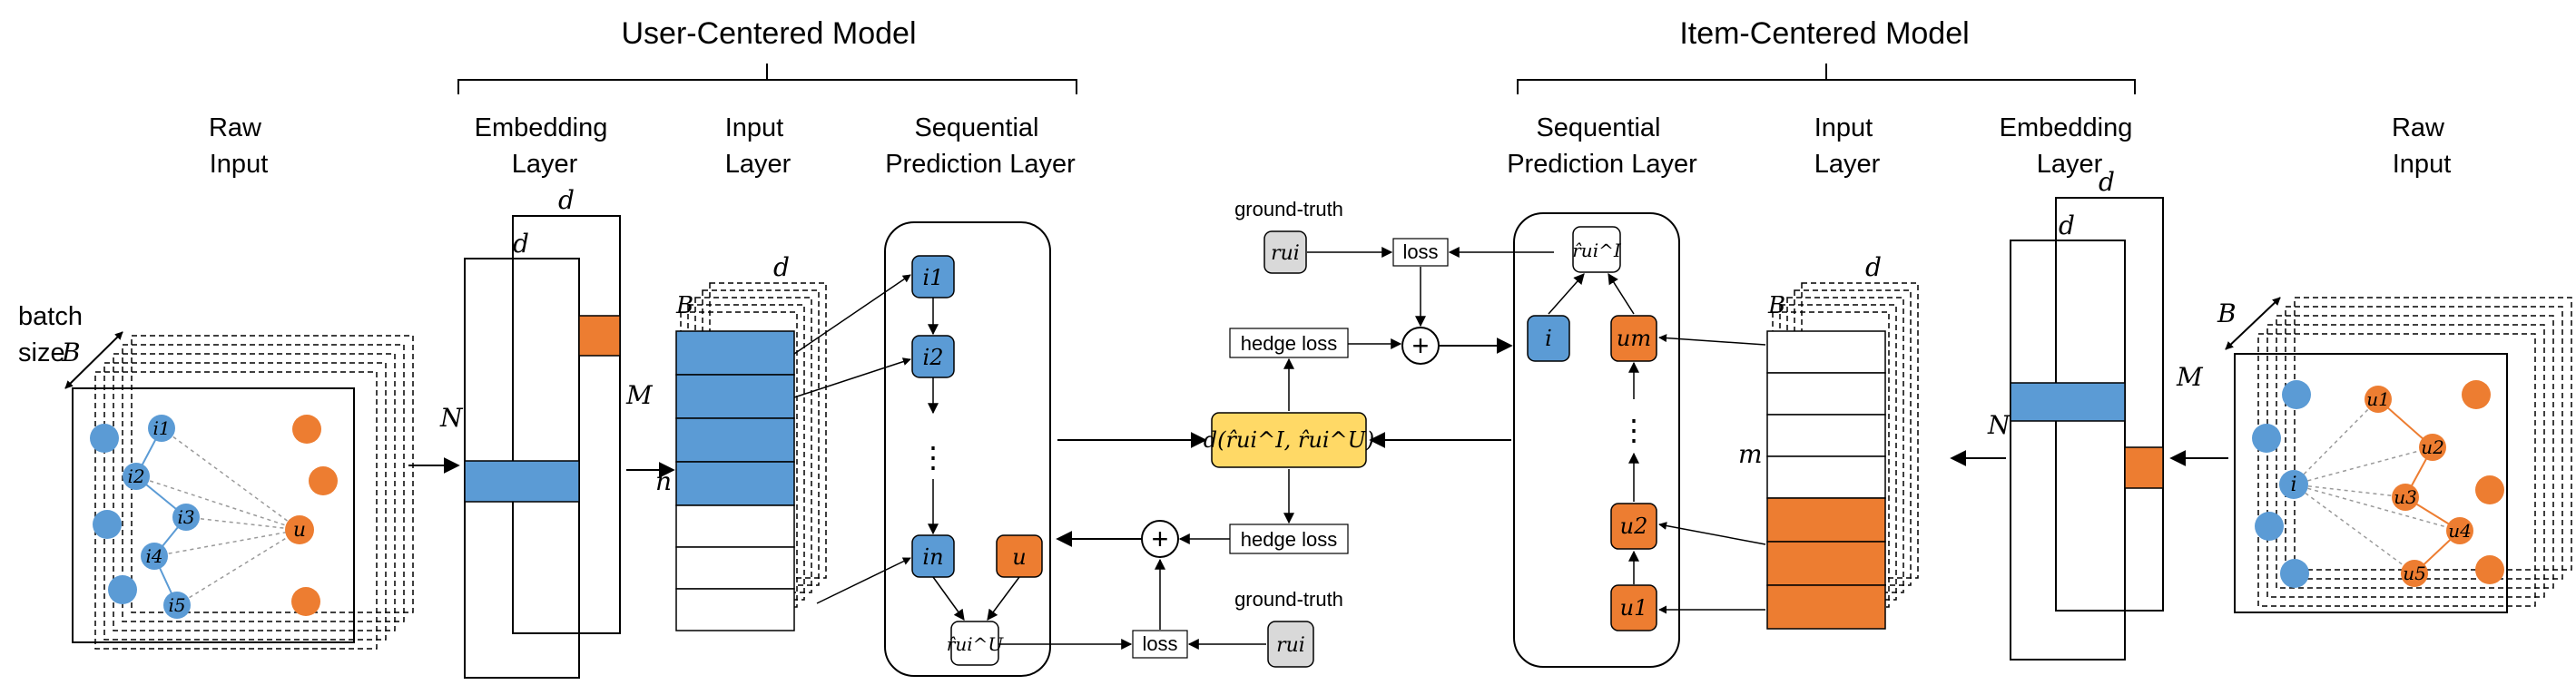 This screenshot has width=2576, height=685. I want to click on item-embed-d-inner: d, so click(2067, 225).